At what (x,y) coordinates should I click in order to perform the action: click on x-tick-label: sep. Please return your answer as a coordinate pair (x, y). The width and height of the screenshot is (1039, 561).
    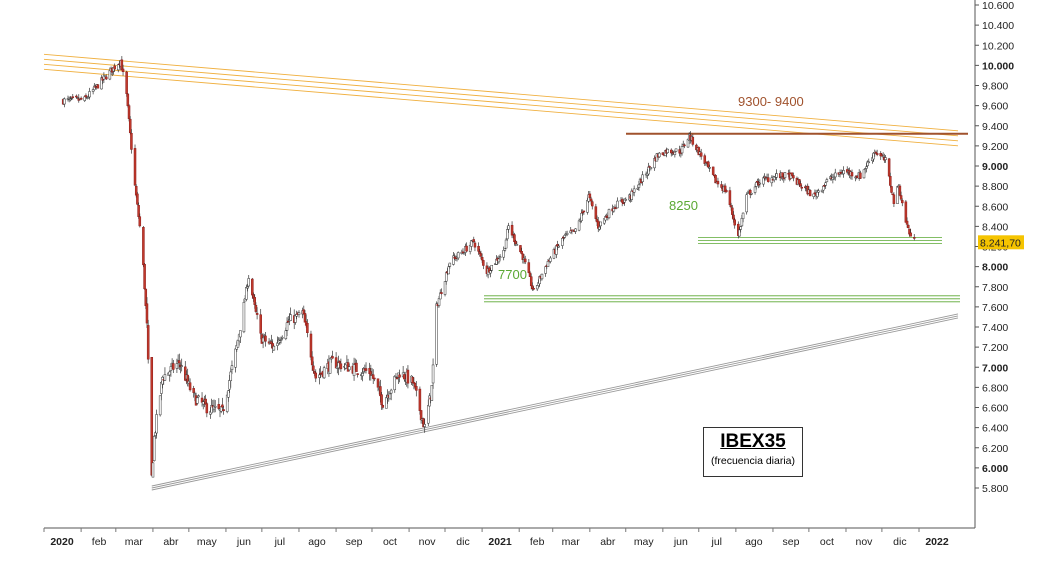
    Looking at the image, I should click on (790, 542).